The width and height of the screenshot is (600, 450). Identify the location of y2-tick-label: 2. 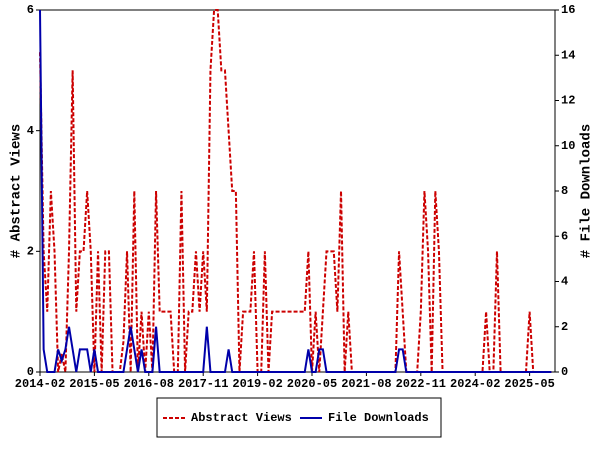
(564, 327).